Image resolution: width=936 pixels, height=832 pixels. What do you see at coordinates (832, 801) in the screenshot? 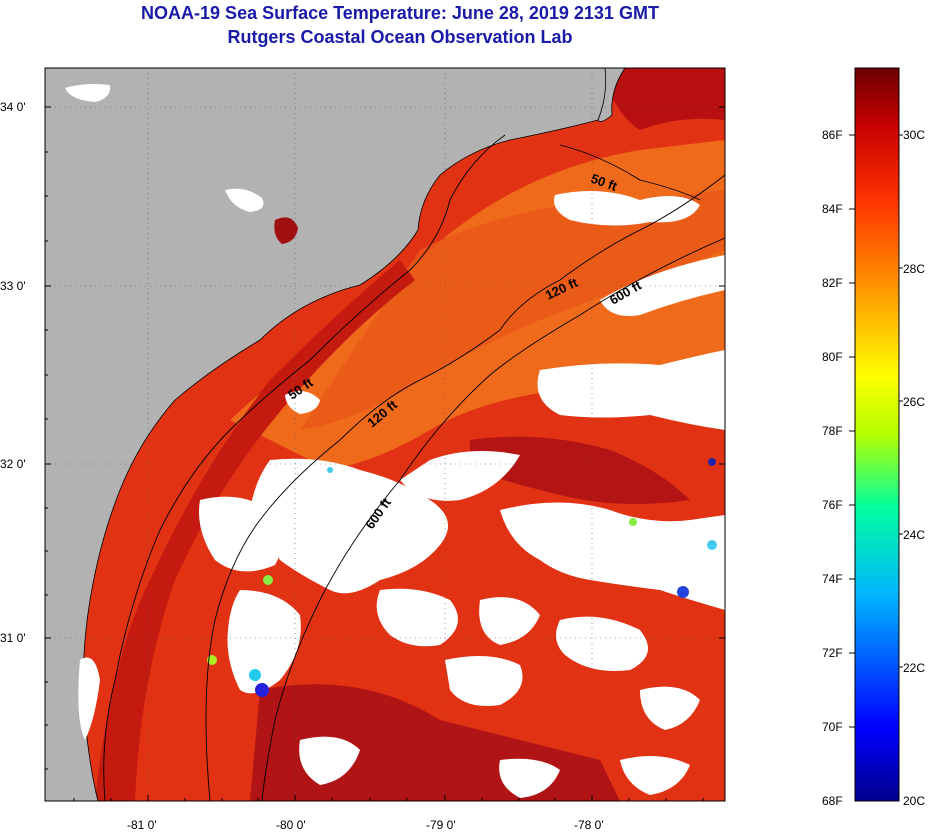
I see `cbar-f-68: 68F` at bounding box center [832, 801].